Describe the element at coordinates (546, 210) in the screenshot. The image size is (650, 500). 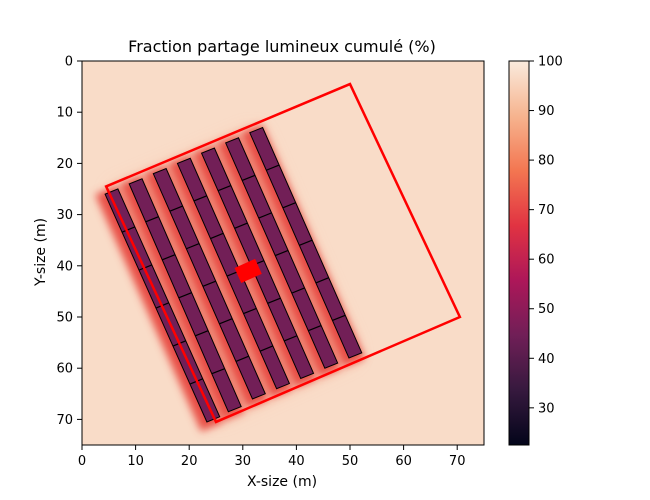
I see `colorbar-tick-label: 70` at that location.